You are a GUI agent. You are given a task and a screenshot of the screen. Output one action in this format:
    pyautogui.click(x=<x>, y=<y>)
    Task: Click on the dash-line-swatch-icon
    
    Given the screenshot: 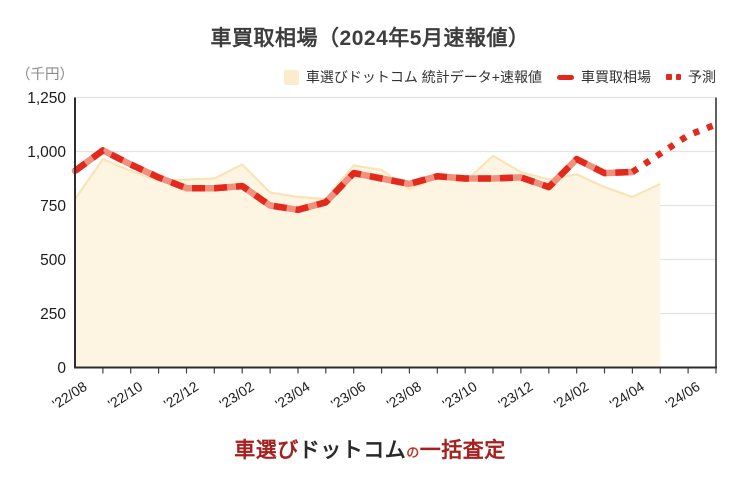 What is the action you would take?
    pyautogui.click(x=565, y=77)
    